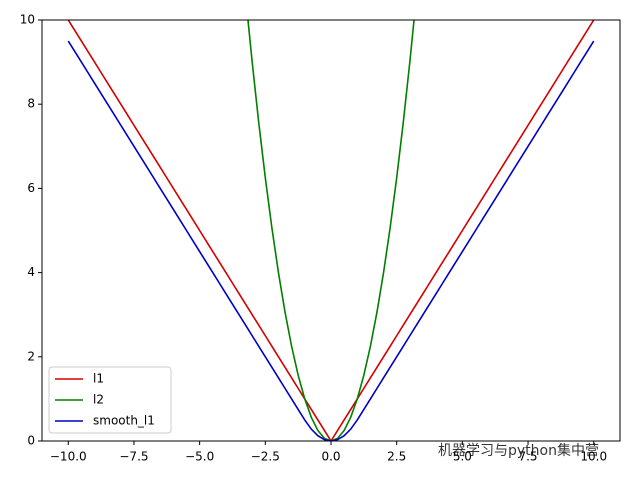  I want to click on x-tick-label: −10.0, so click(68, 457).